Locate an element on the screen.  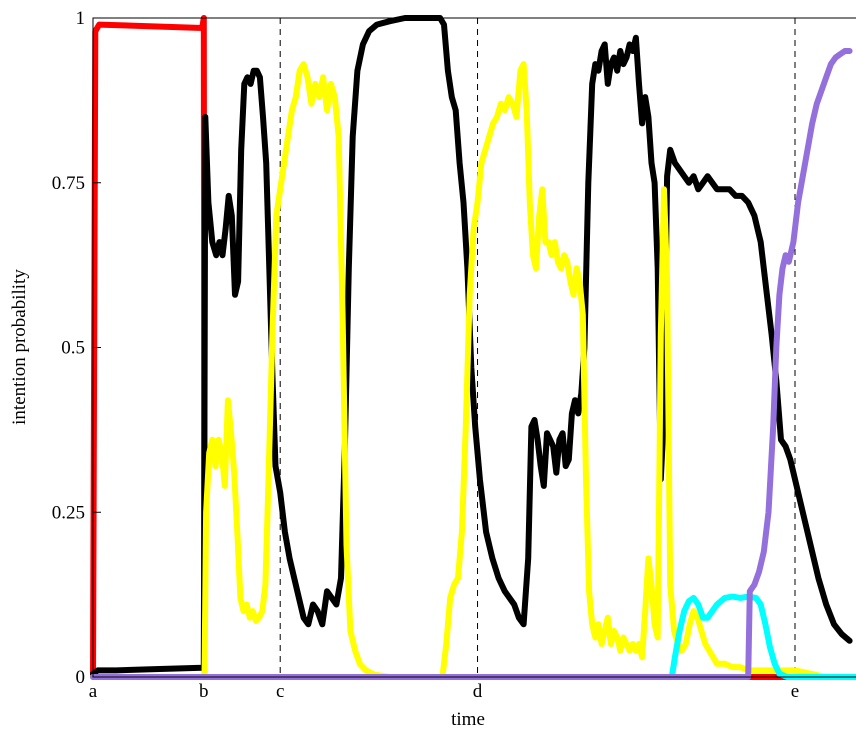
y-tick-label: 0 is located at coordinates (81, 677).